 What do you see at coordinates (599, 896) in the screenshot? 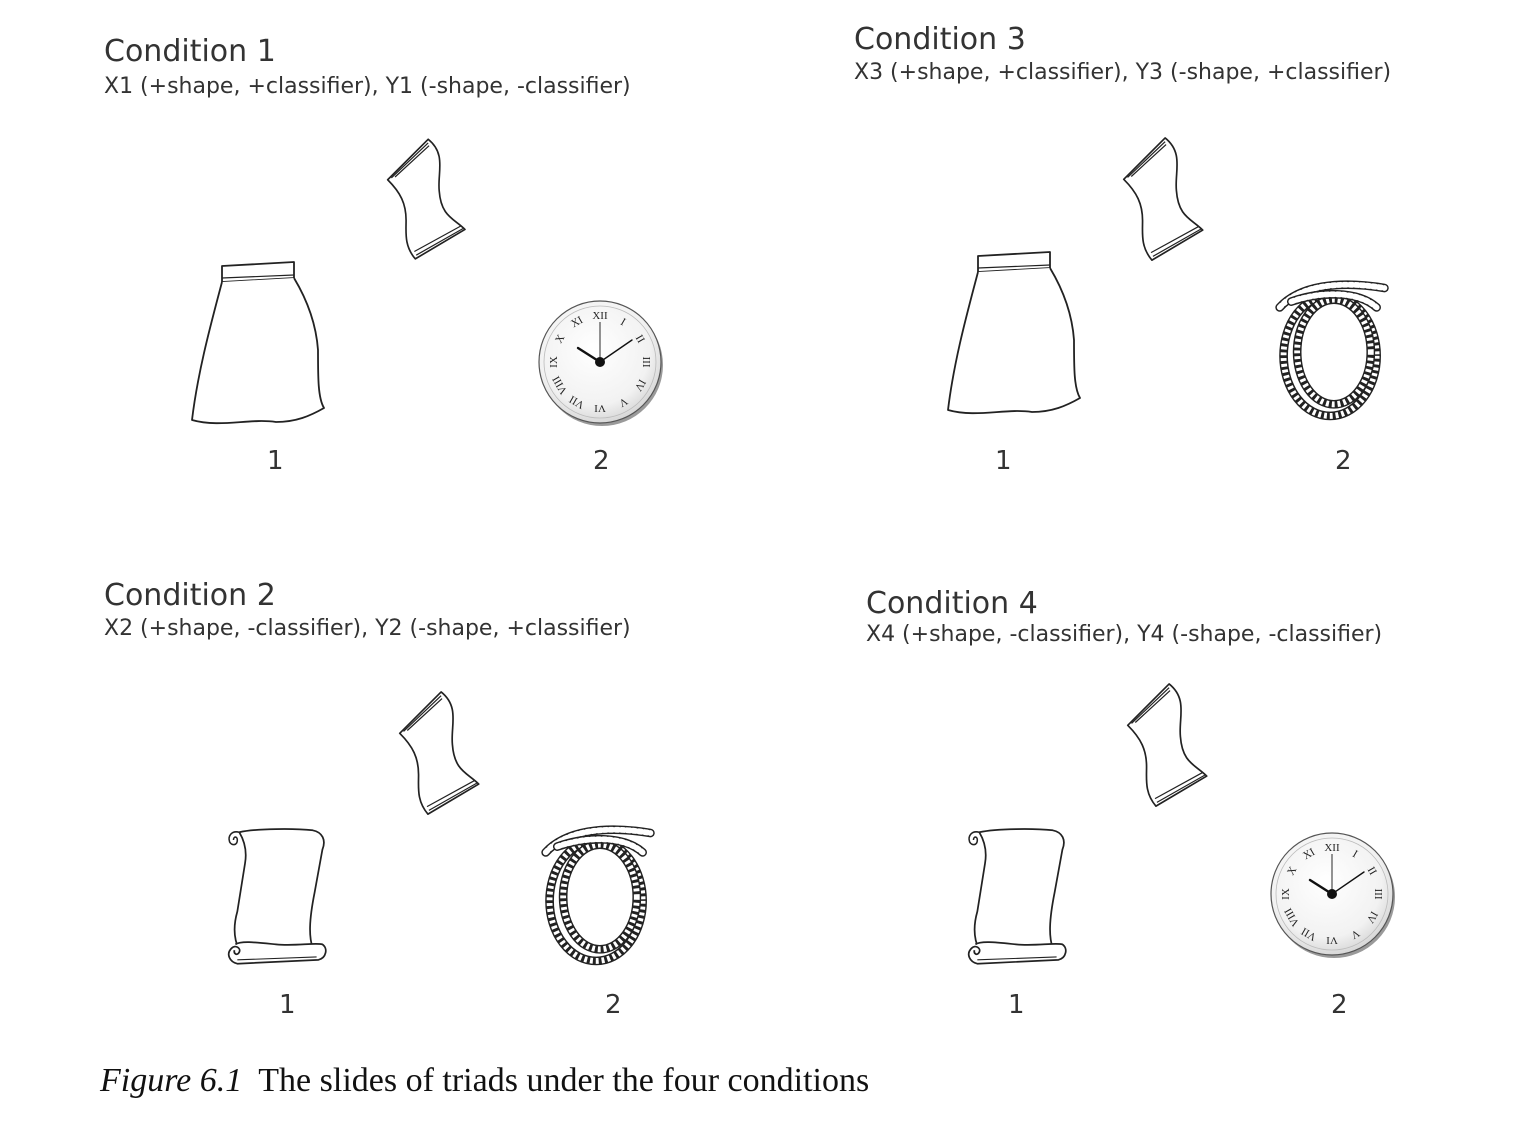
I see `condition-2-rope-icon` at bounding box center [599, 896].